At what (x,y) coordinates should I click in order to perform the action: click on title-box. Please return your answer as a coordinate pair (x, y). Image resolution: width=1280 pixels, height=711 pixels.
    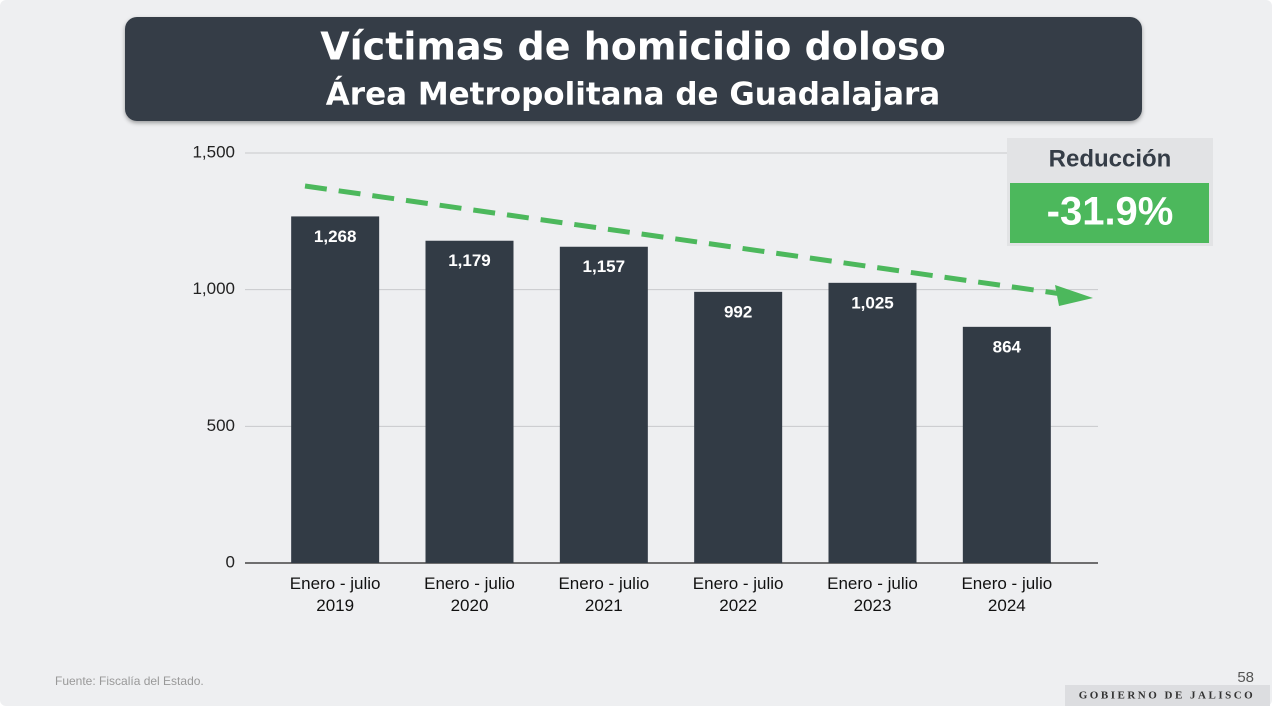
    Looking at the image, I should click on (633, 69).